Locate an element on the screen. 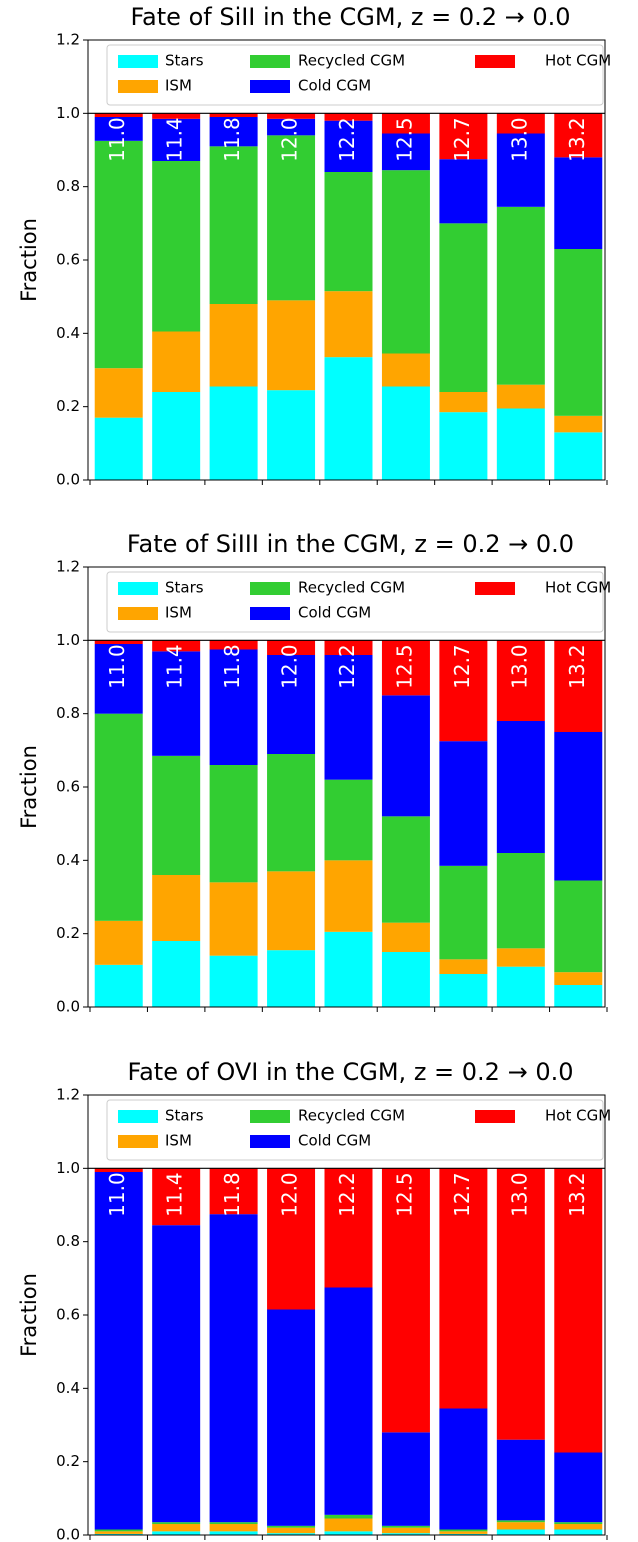  category-label: 12.5 is located at coordinates (404, 139).